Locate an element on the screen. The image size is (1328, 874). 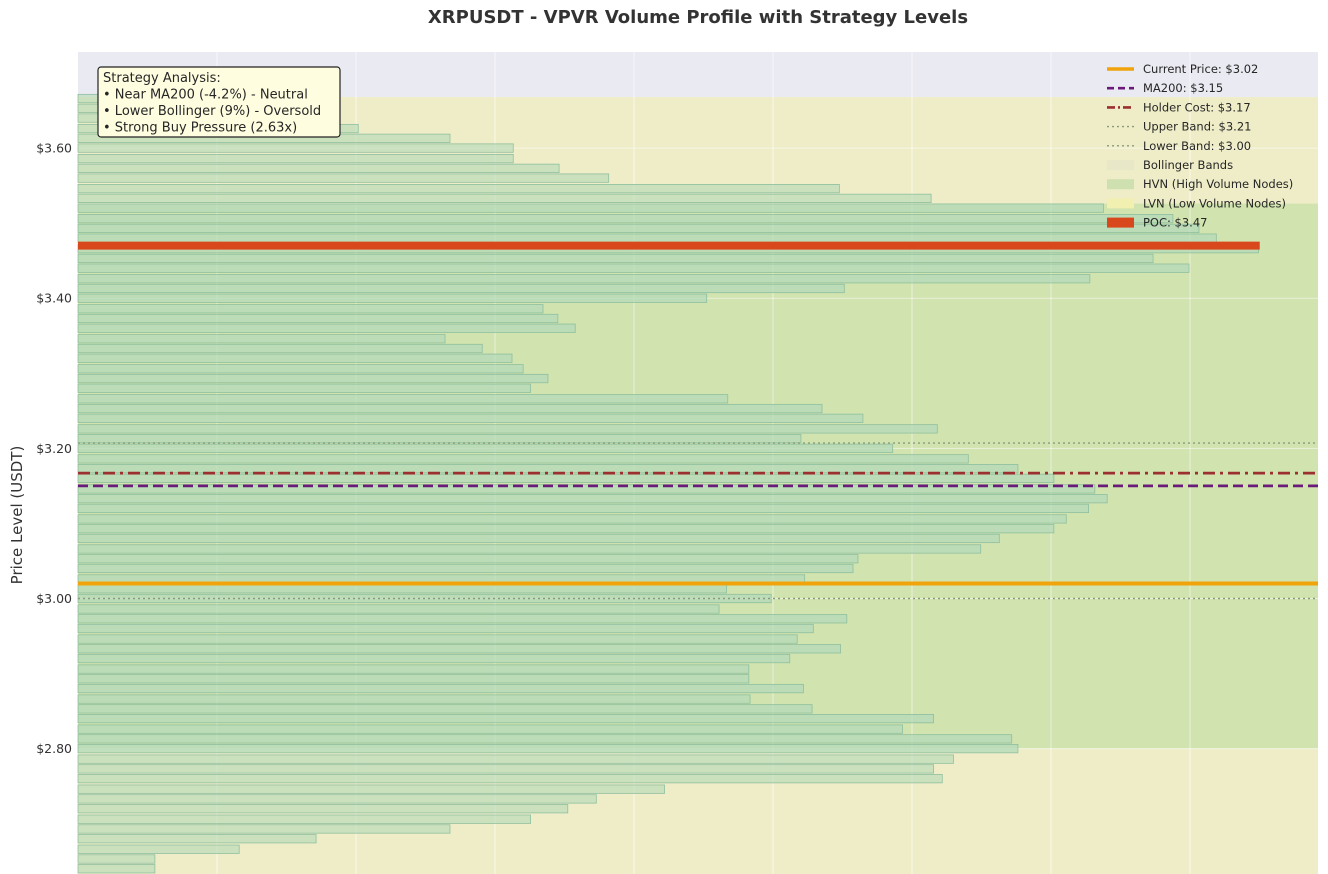
legend-entry-label: Upper Band: $3.21 is located at coordinates (1197, 127).